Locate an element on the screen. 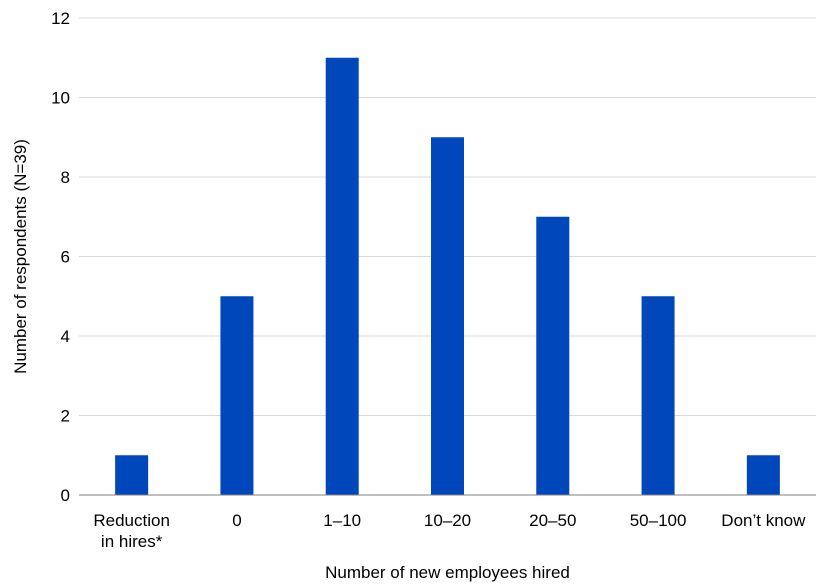 The image size is (817, 584). x-tick-label: Reduction in hires* is located at coordinates (131, 531).